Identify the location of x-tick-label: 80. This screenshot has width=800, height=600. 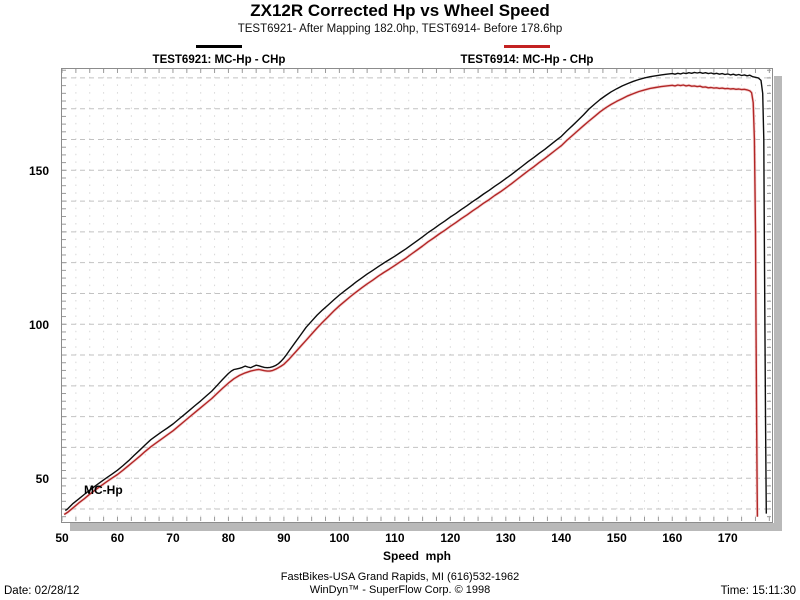
(228, 538).